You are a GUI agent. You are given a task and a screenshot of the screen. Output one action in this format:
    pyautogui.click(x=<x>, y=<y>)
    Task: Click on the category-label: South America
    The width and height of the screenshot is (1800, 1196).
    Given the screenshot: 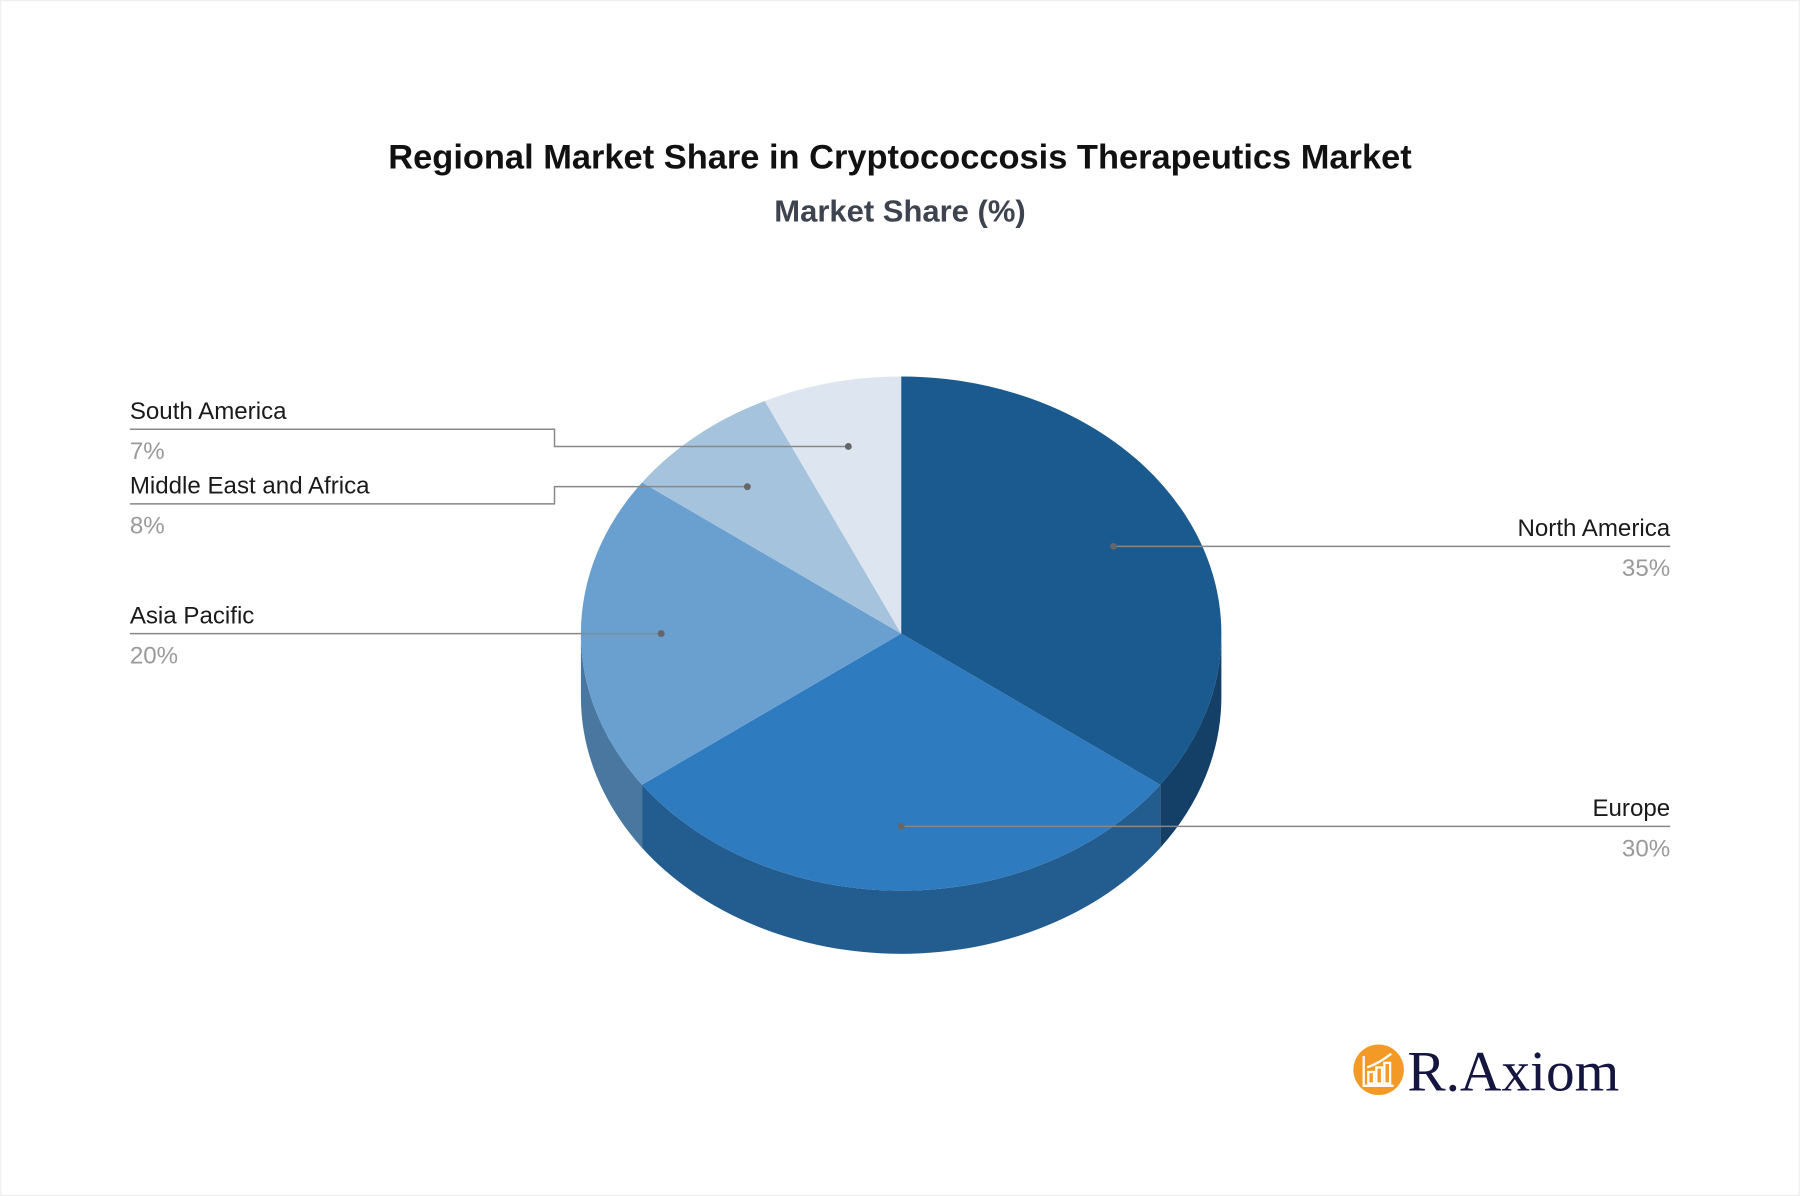 What is the action you would take?
    pyautogui.click(x=208, y=411)
    